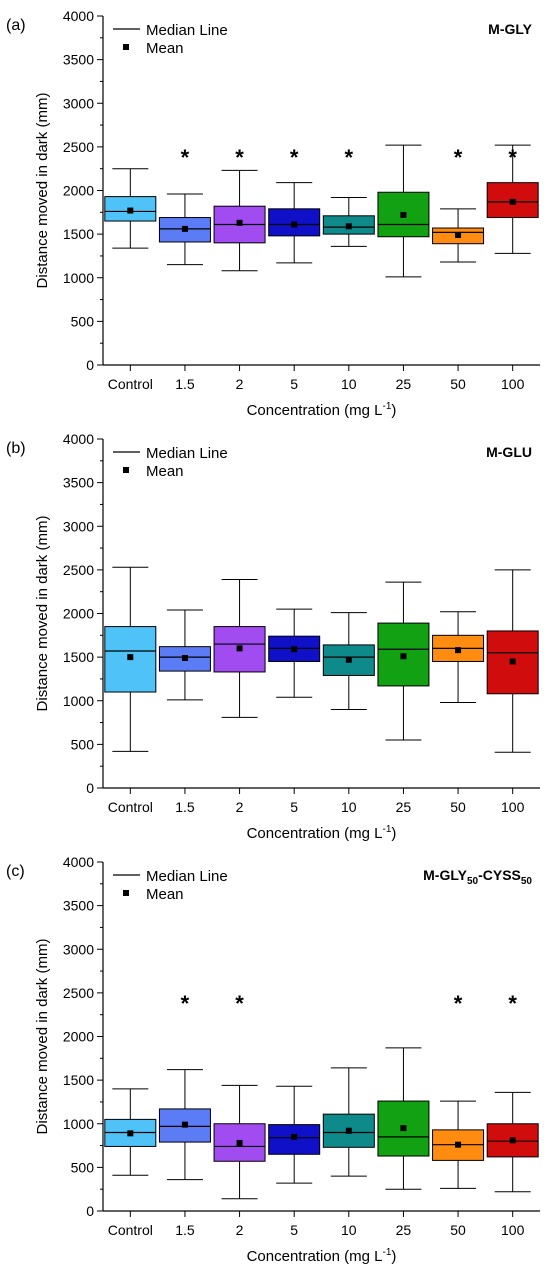 This screenshot has width=550, height=1274. What do you see at coordinates (16, 448) in the screenshot?
I see `panel-label: (b)` at bounding box center [16, 448].